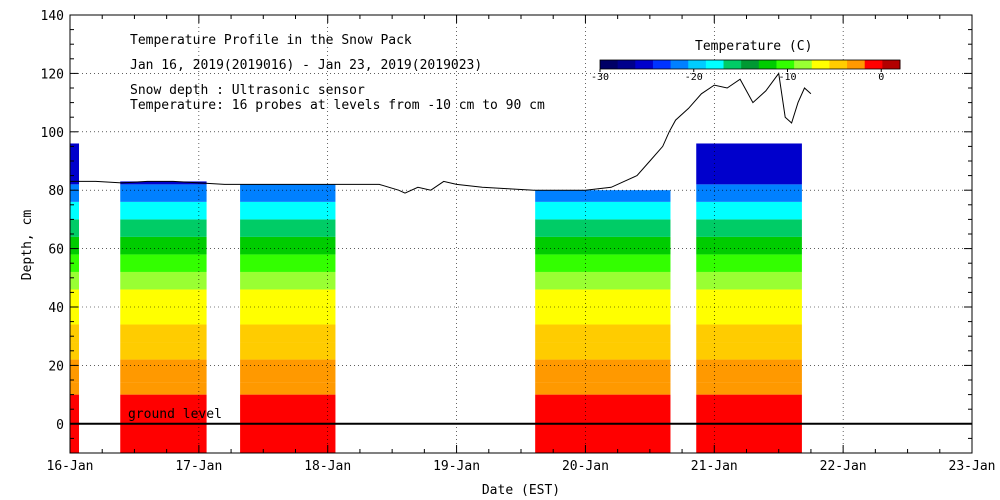  Describe the element at coordinates (52, 74) in the screenshot. I see `y-tick-label: 120` at that location.